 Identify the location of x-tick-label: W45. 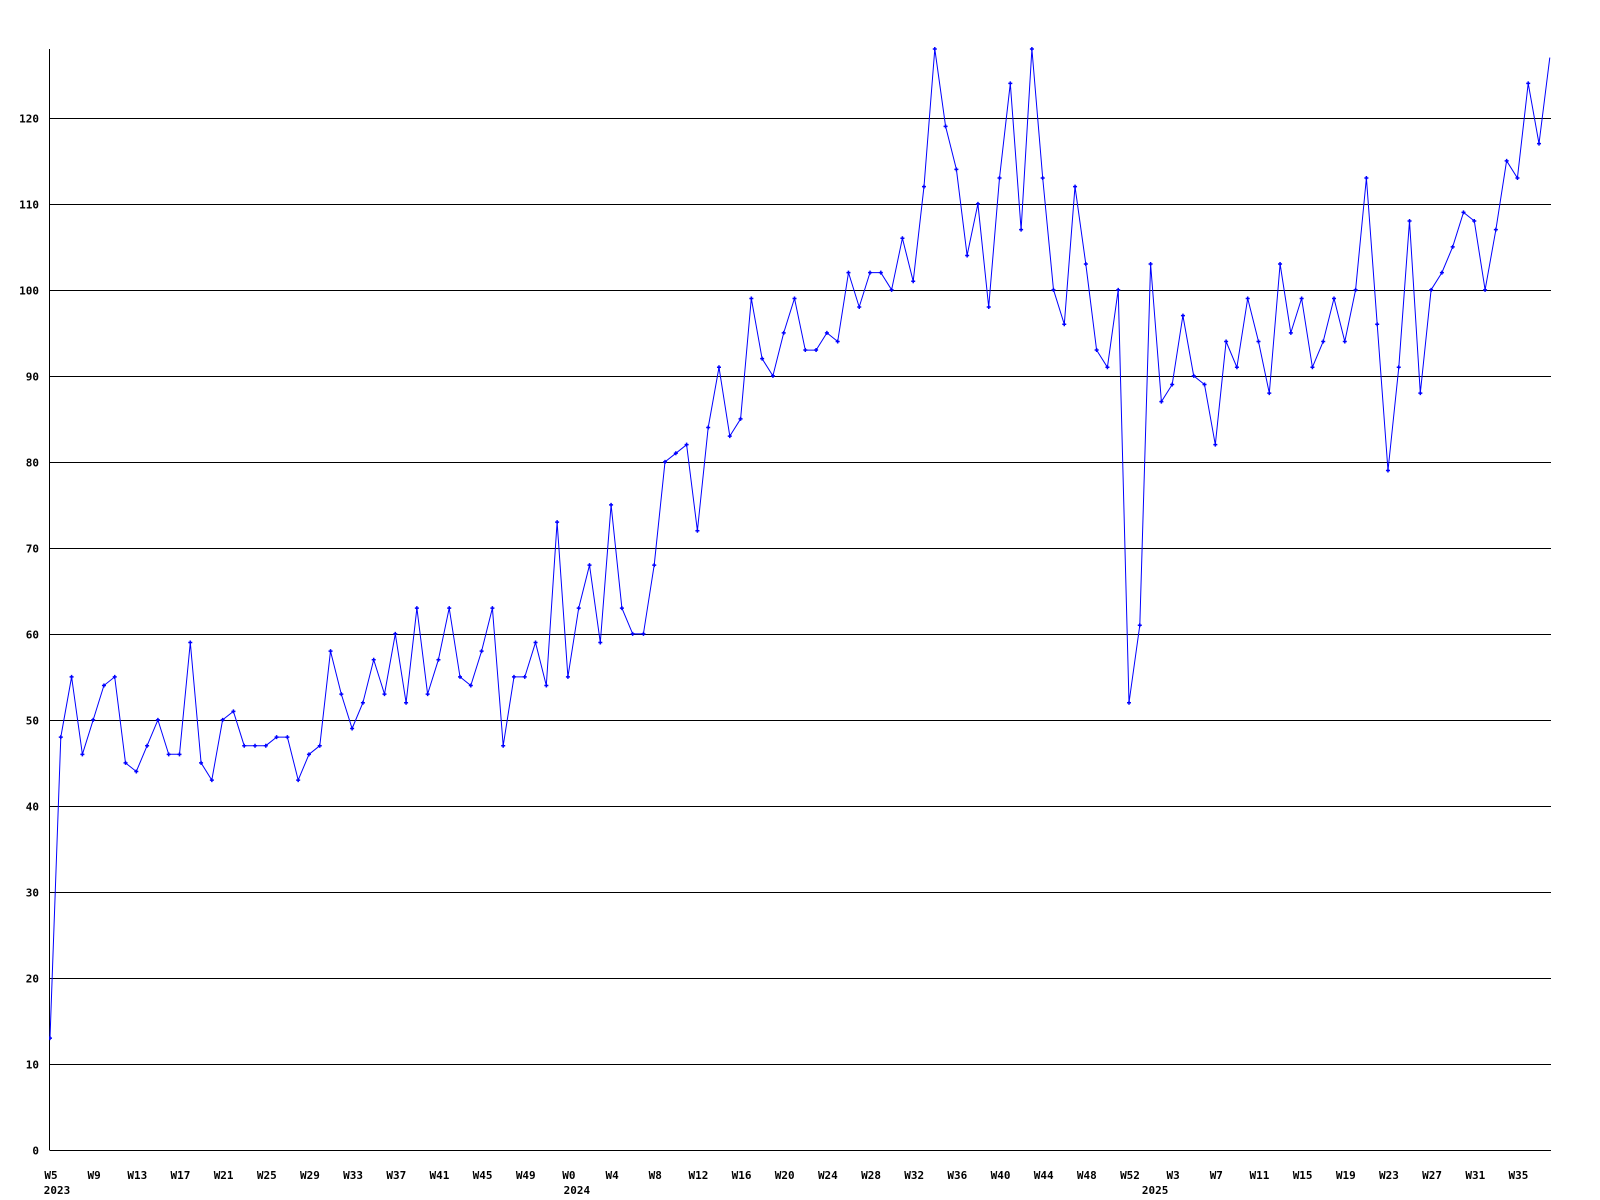
(483, 1175).